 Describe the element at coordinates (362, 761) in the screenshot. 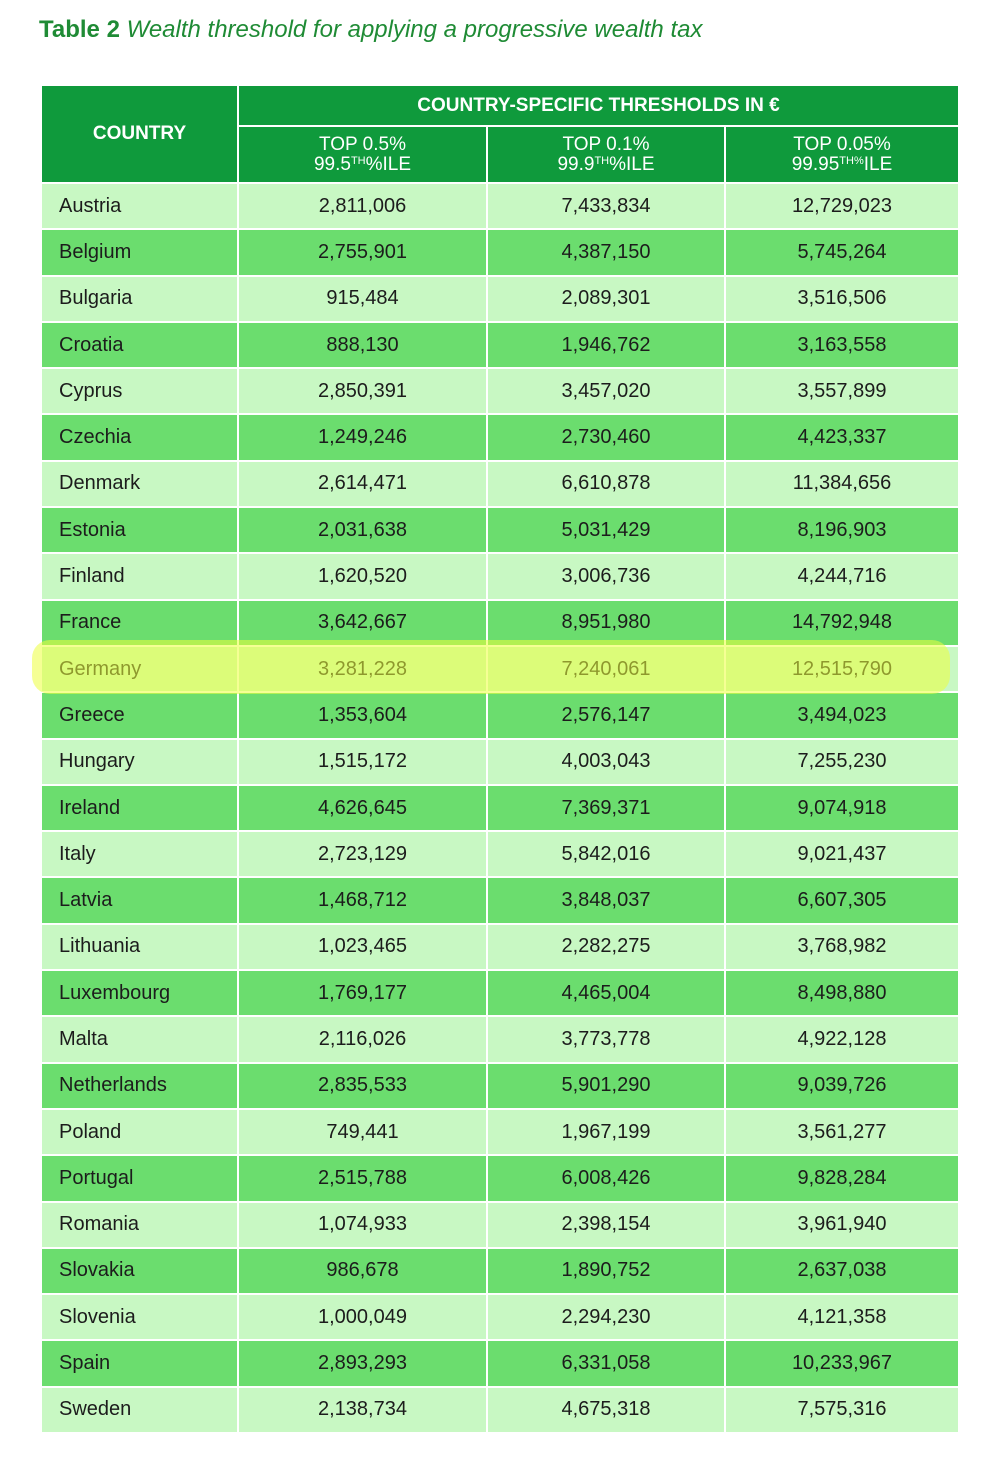

I see `threshold-value: 1,515,172` at that location.